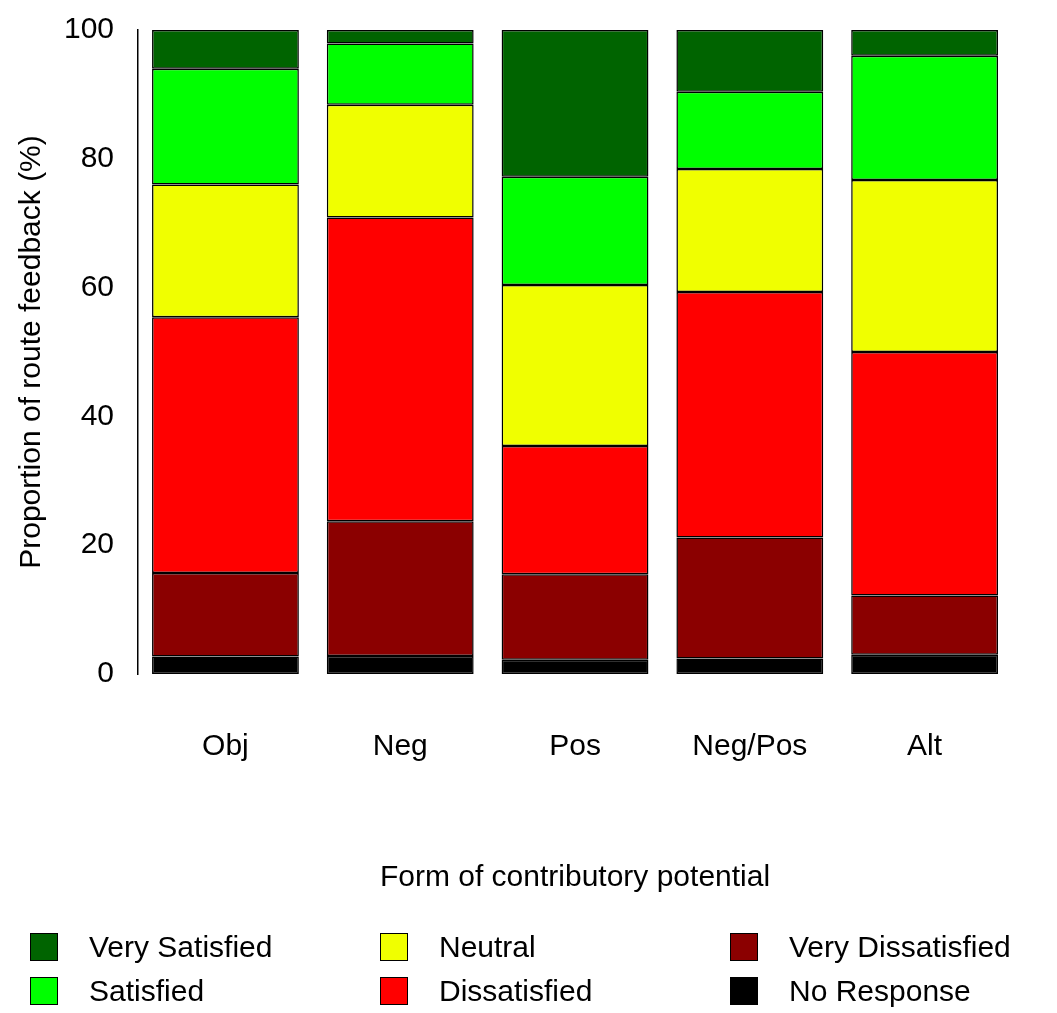 This screenshot has height=1013, width=1057. Describe the element at coordinates (900, 947) in the screenshot. I see `legend-label: Very Dissatisfied` at that location.